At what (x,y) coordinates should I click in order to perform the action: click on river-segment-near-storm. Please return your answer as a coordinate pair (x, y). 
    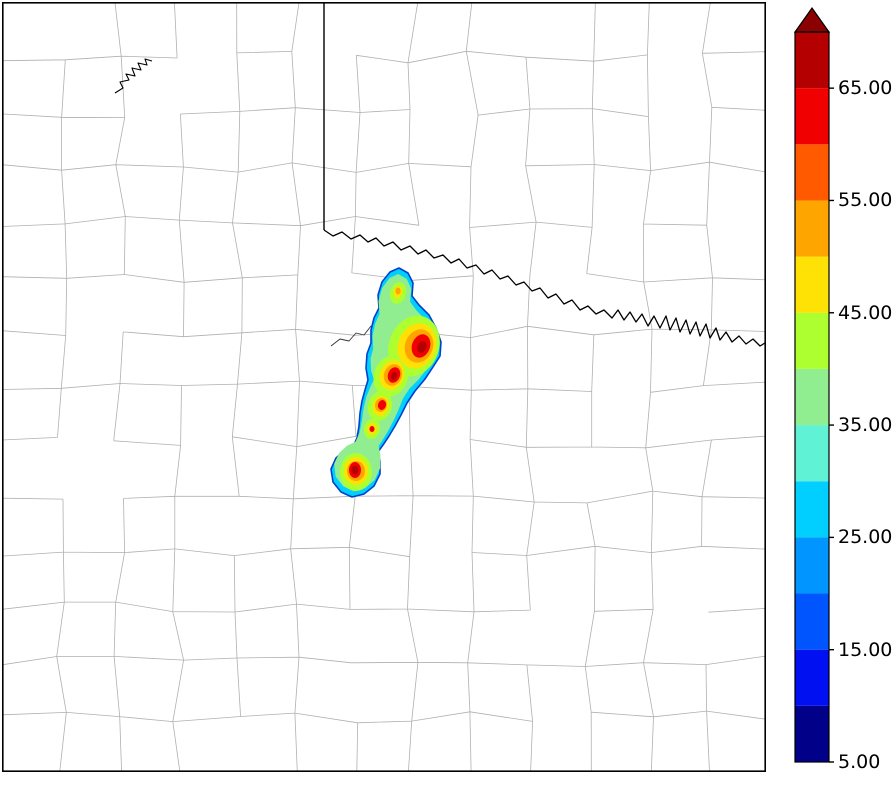
    Looking at the image, I should click on (354, 336).